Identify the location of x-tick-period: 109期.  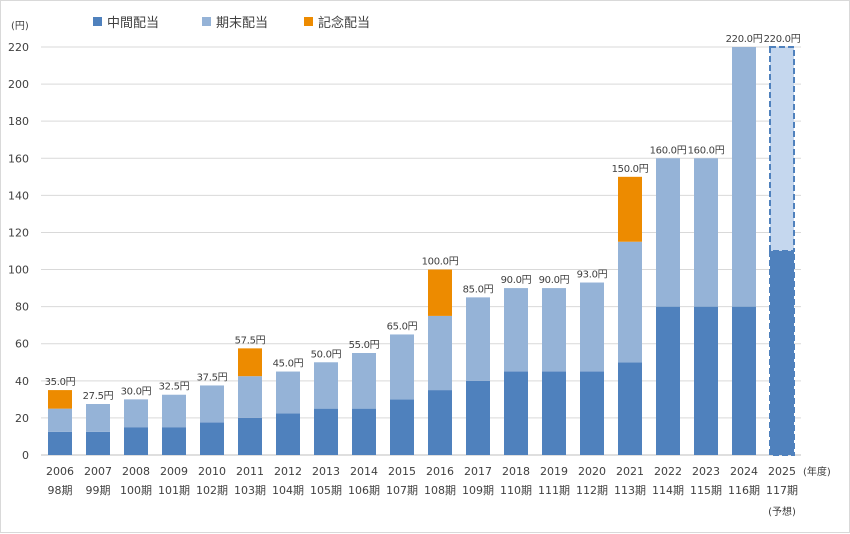
(478, 490).